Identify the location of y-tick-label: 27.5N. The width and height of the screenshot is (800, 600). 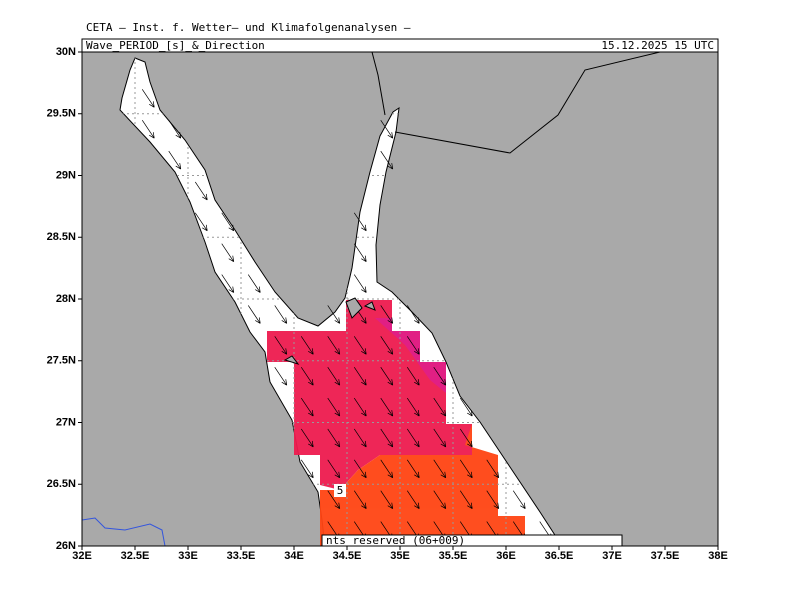
(61, 361).